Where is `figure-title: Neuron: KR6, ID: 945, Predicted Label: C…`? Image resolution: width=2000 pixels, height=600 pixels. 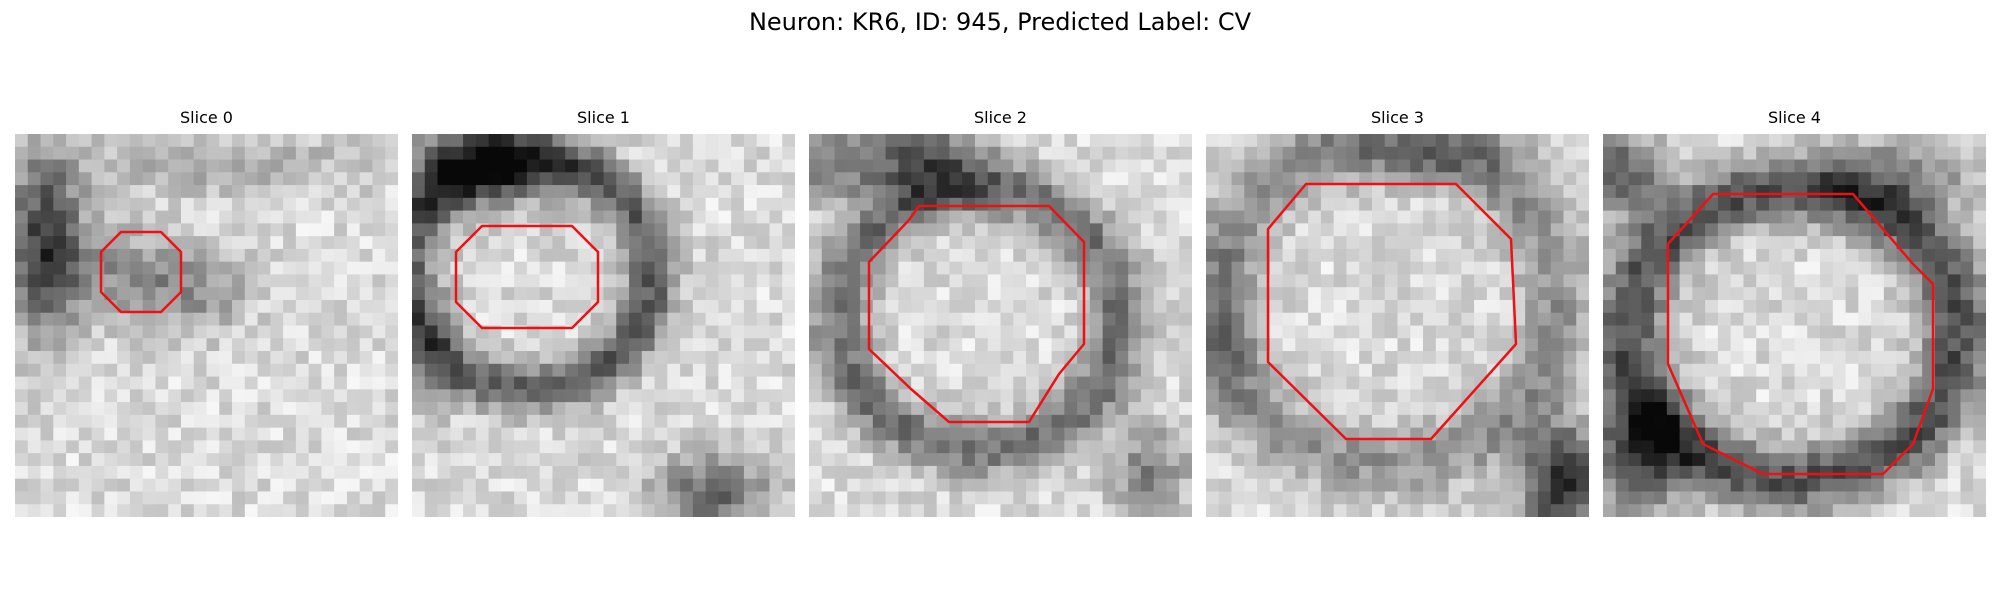
figure-title: Neuron: KR6, ID: 945, Predicted Label: C… is located at coordinates (1000, 22).